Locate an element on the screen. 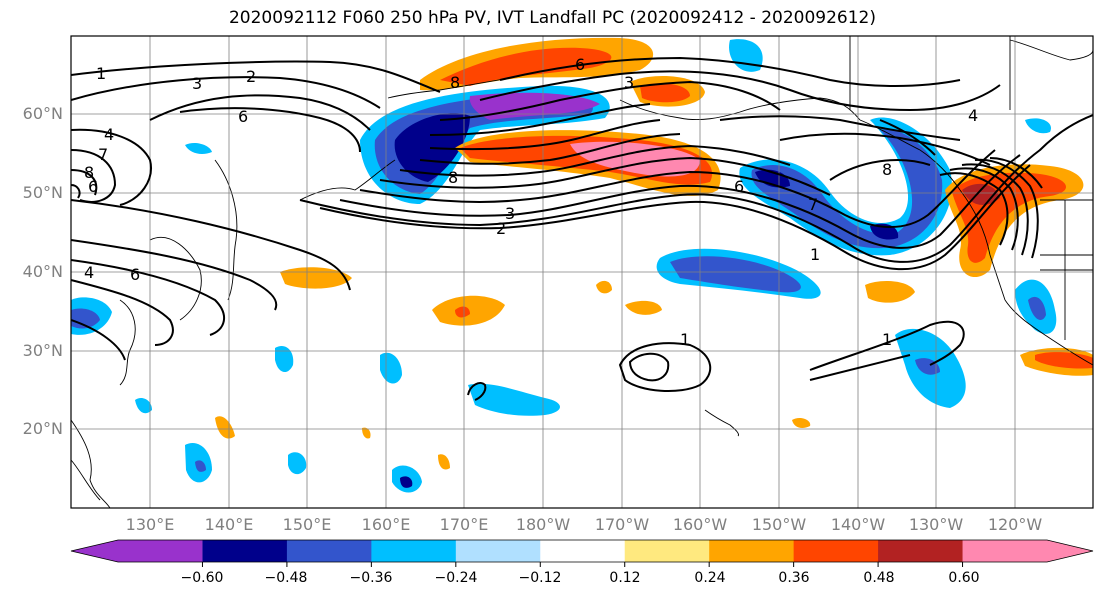  lon-label-140w: 140°W is located at coordinates (858, 524).